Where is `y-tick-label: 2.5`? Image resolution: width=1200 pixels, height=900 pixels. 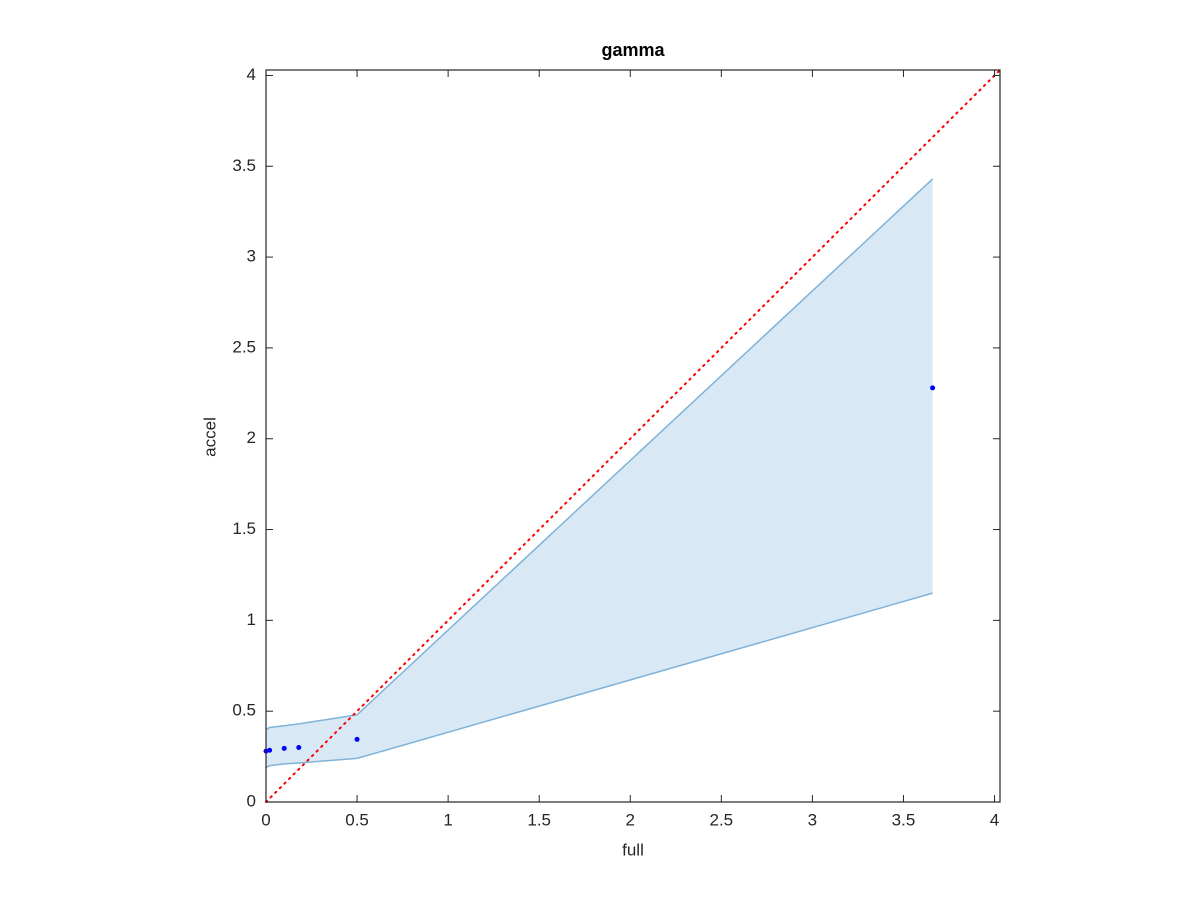
y-tick-label: 2.5 is located at coordinates (244, 346).